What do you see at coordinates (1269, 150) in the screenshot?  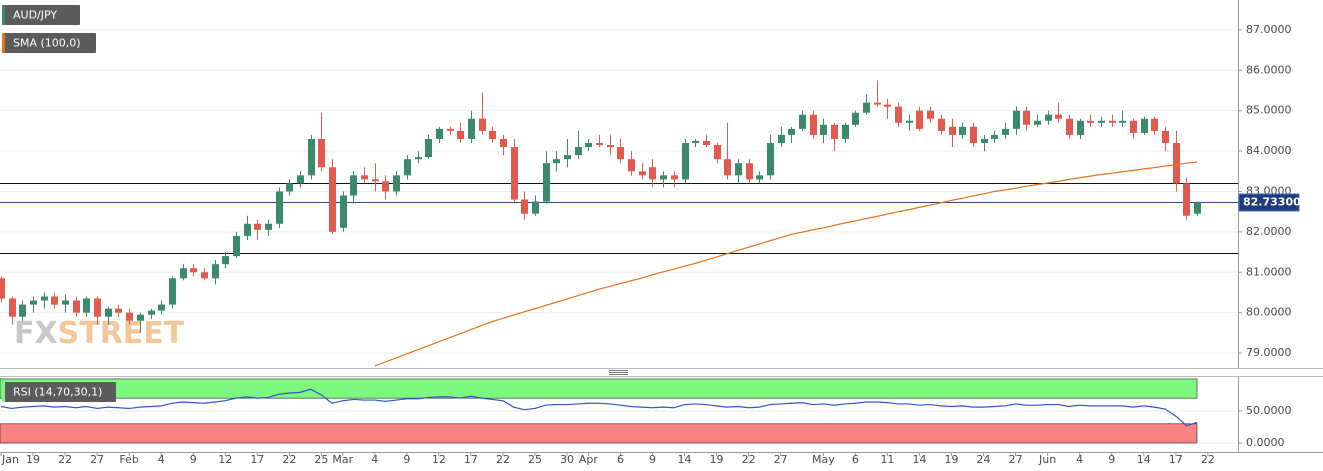 I see `y-tick-label: 84.0000` at bounding box center [1269, 150].